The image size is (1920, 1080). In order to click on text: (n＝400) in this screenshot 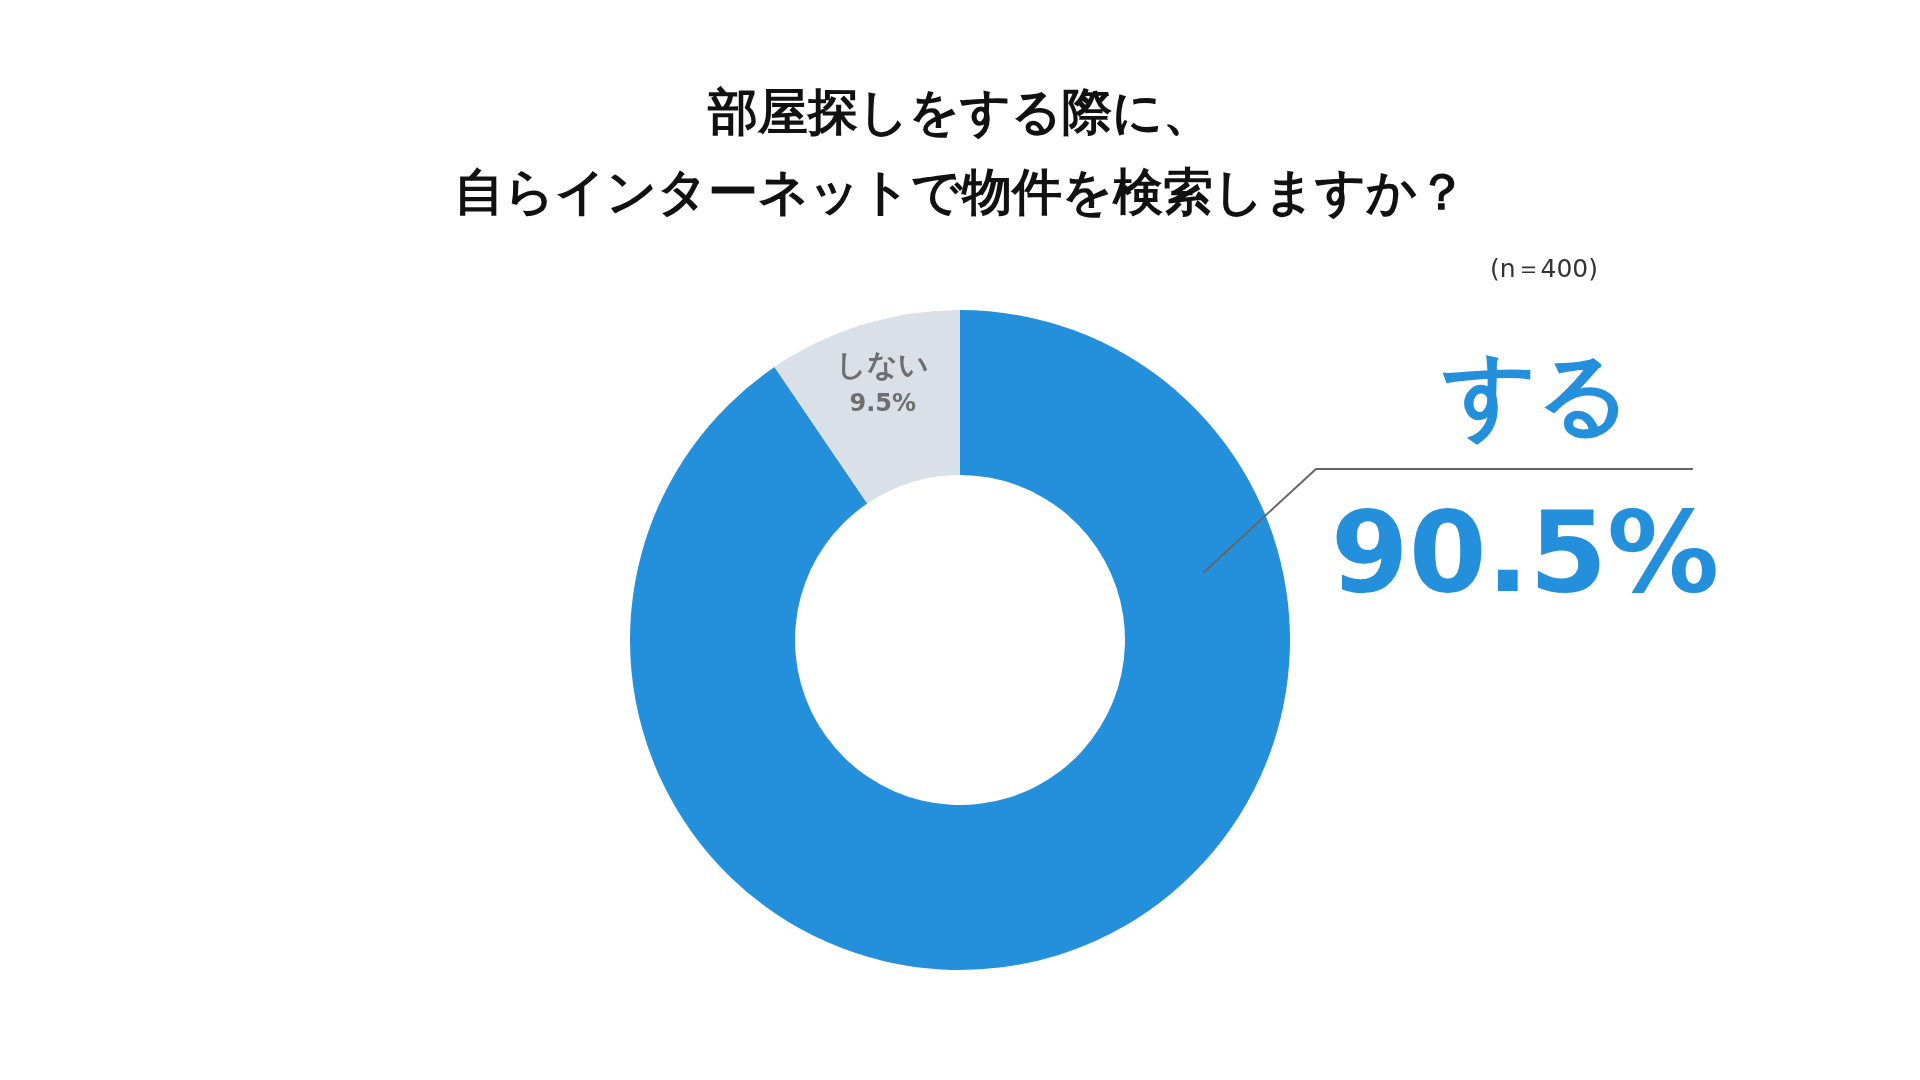, I will do `click(1543, 269)`.